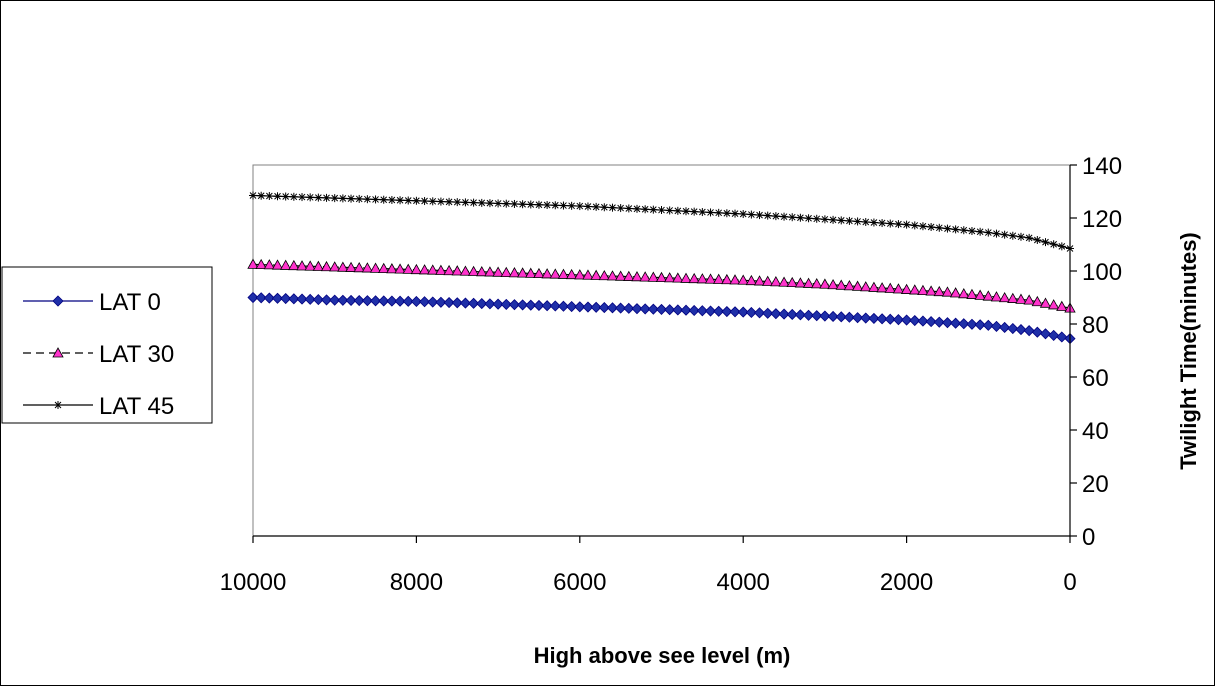 The height and width of the screenshot is (687, 1216). What do you see at coordinates (107, 345) in the screenshot?
I see `legend-box` at bounding box center [107, 345].